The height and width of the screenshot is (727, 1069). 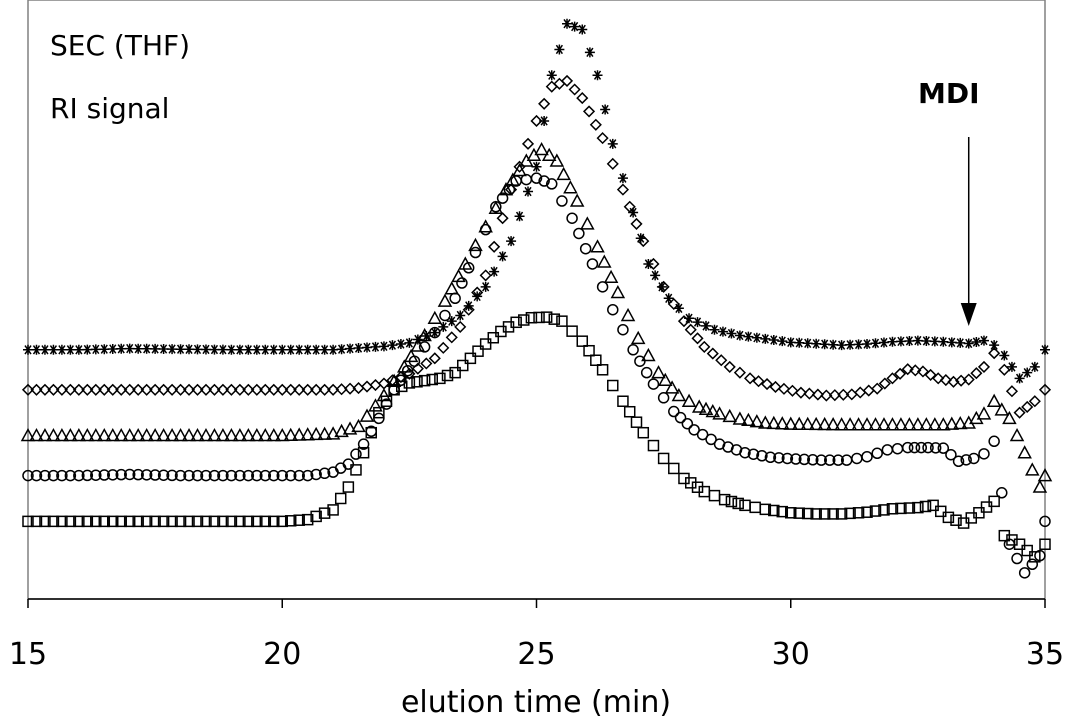 I want to click on x-tick-label-35: 35, so click(x=1045, y=654).